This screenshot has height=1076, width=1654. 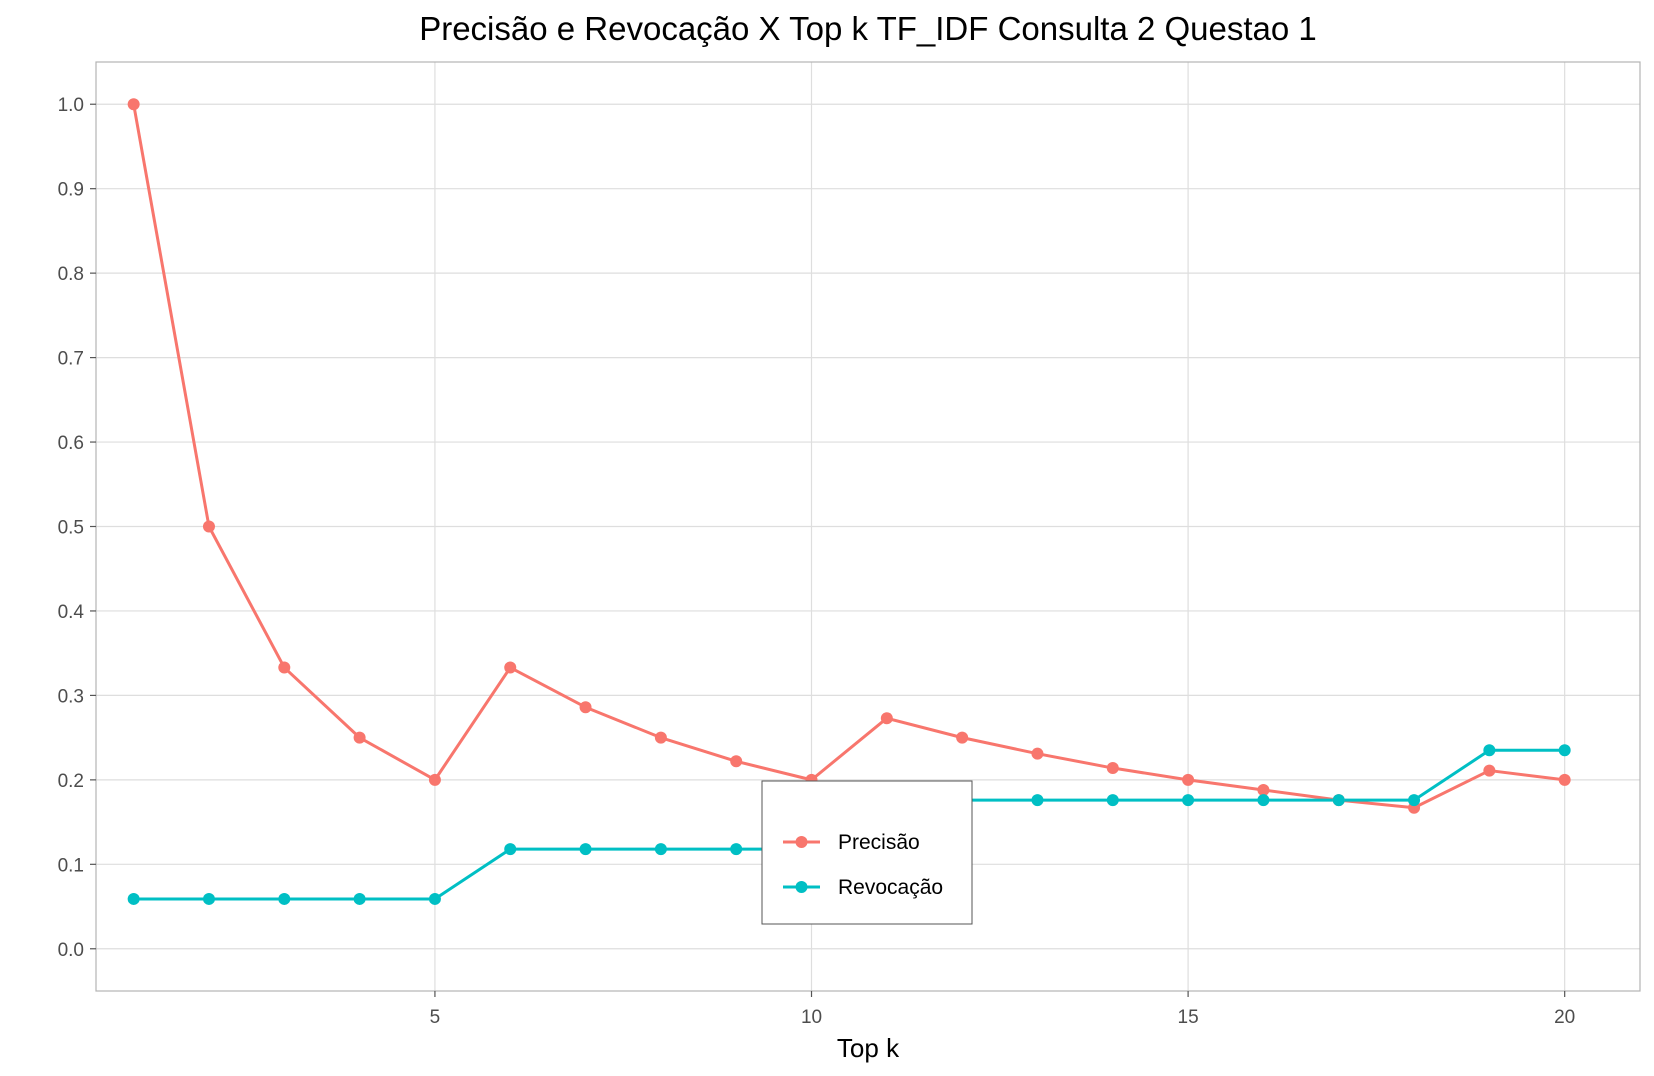 I want to click on legend-key-point-precisao, so click(x=801, y=842).